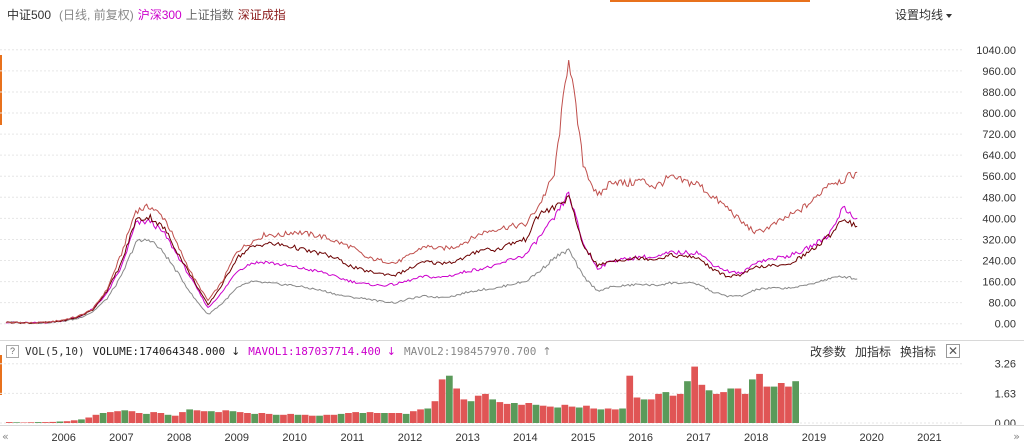 Image resolution: width=1024 pixels, height=447 pixels. Describe the element at coordinates (179, 438) in the screenshot. I see `x-tick-label: 2008` at that location.